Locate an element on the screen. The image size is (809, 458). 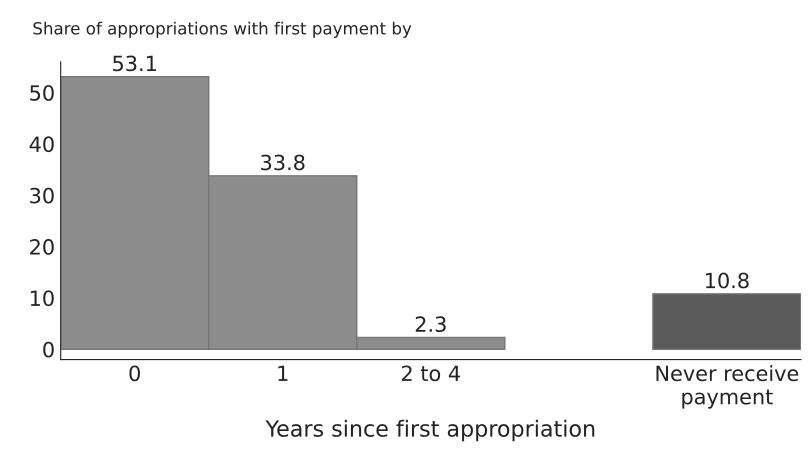
y-axis-title: Share of appropriations with first payment by is located at coordinates (222, 30).